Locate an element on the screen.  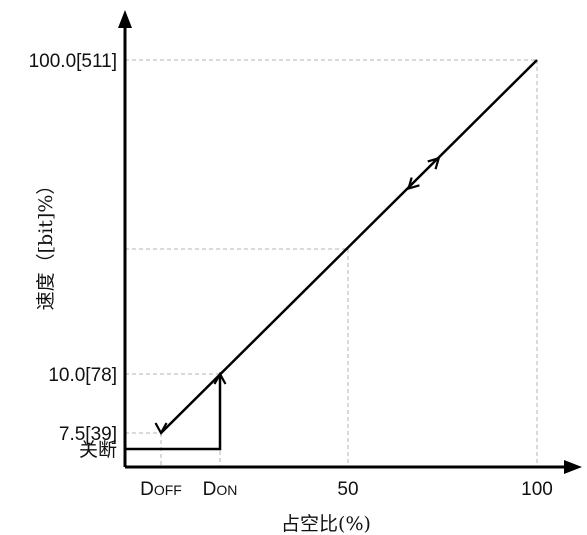
y-axis-label: 速度（[bit]%） is located at coordinates (46, 243).